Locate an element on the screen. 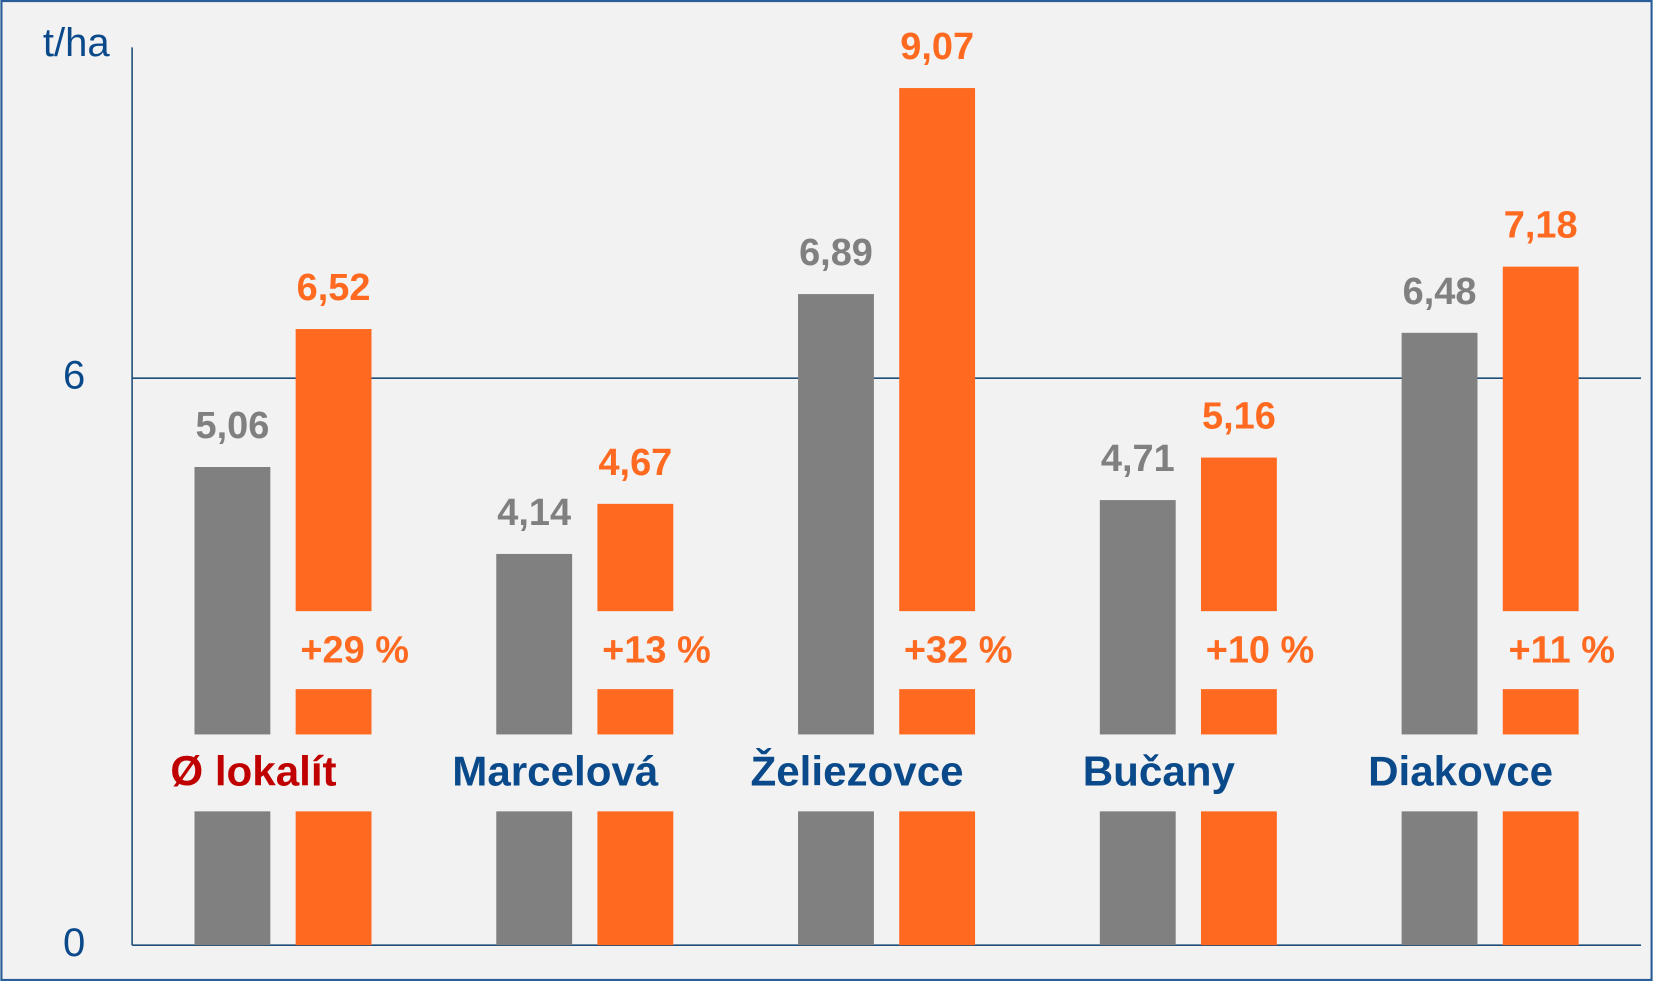 The width and height of the screenshot is (1653, 981). change-label: +11 % is located at coordinates (1562, 650).